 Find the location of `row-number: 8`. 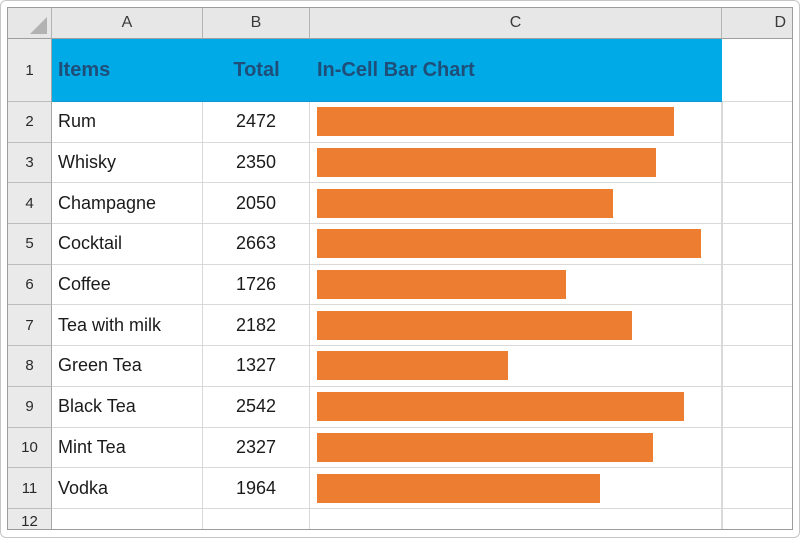

row-number: 8 is located at coordinates (30, 366).